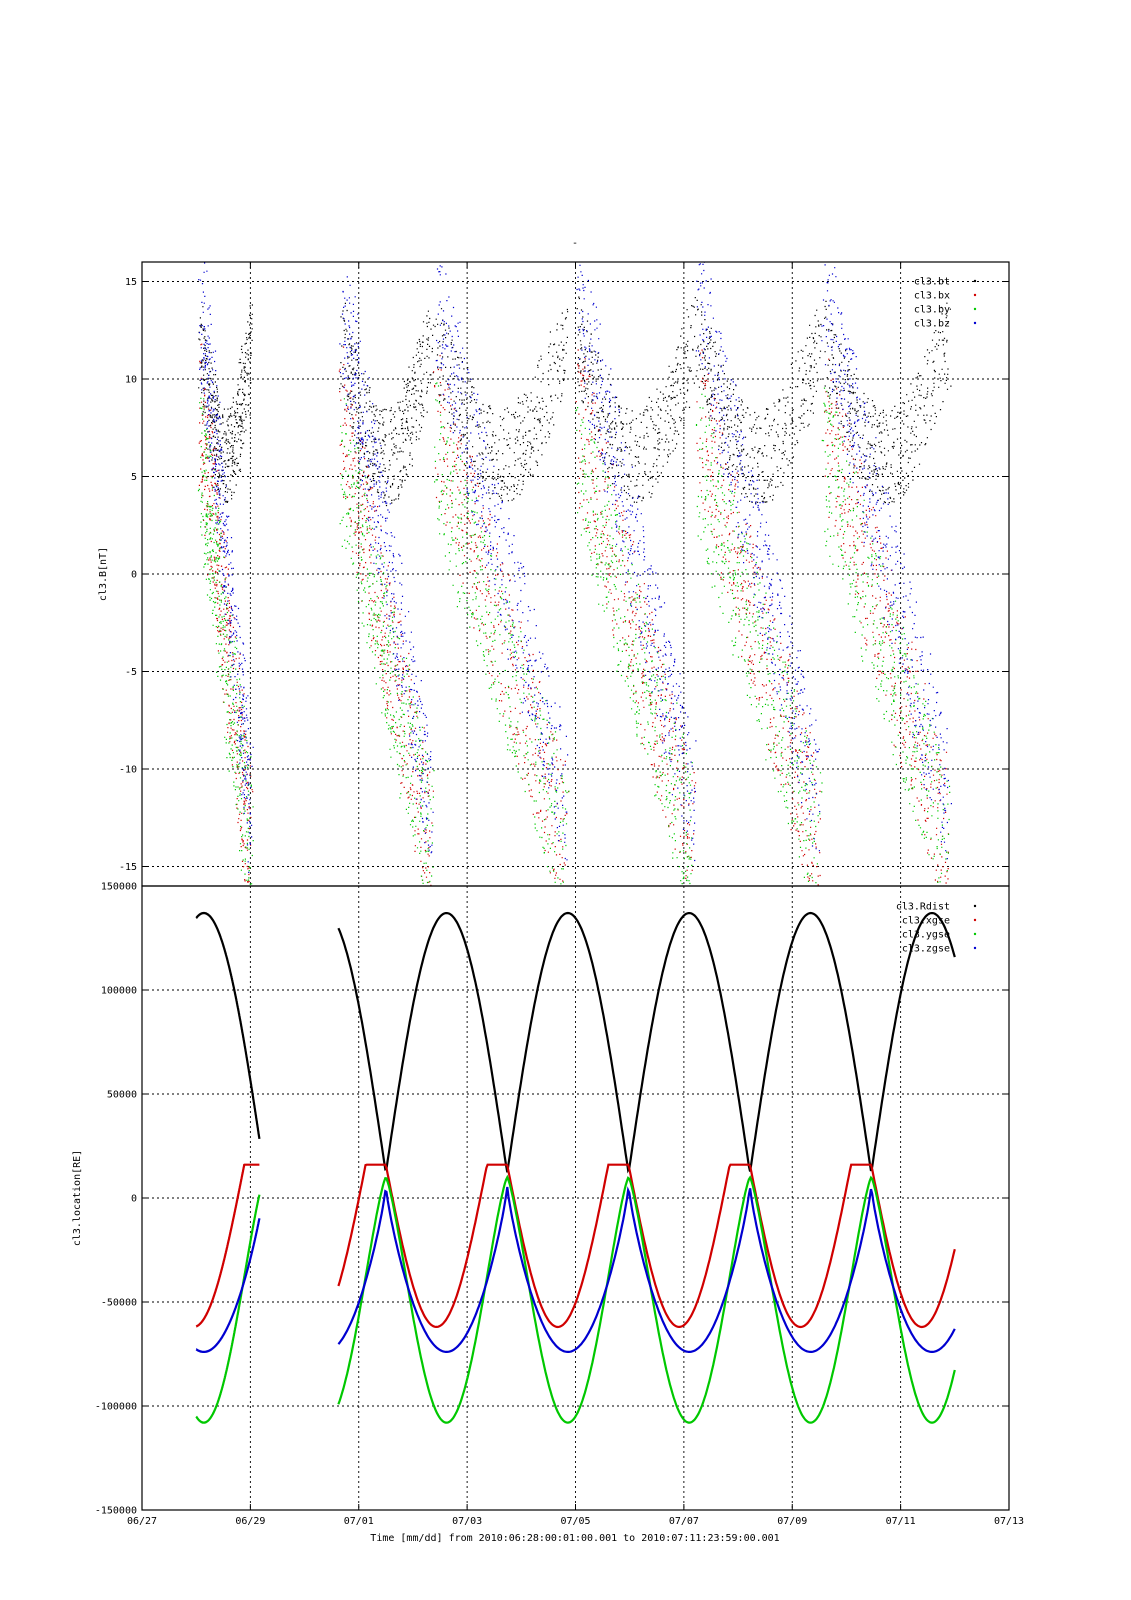 The height and width of the screenshot is (1600, 1131). What do you see at coordinates (122, 1095) in the screenshot?
I see `bottom-y-tick-label: 50000` at bounding box center [122, 1095].